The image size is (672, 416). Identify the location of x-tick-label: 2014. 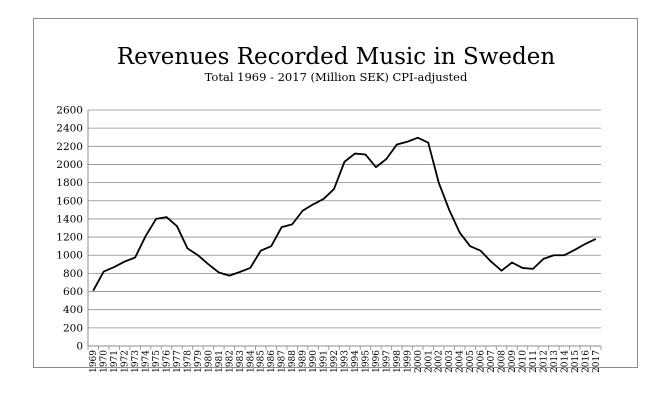
(565, 361).